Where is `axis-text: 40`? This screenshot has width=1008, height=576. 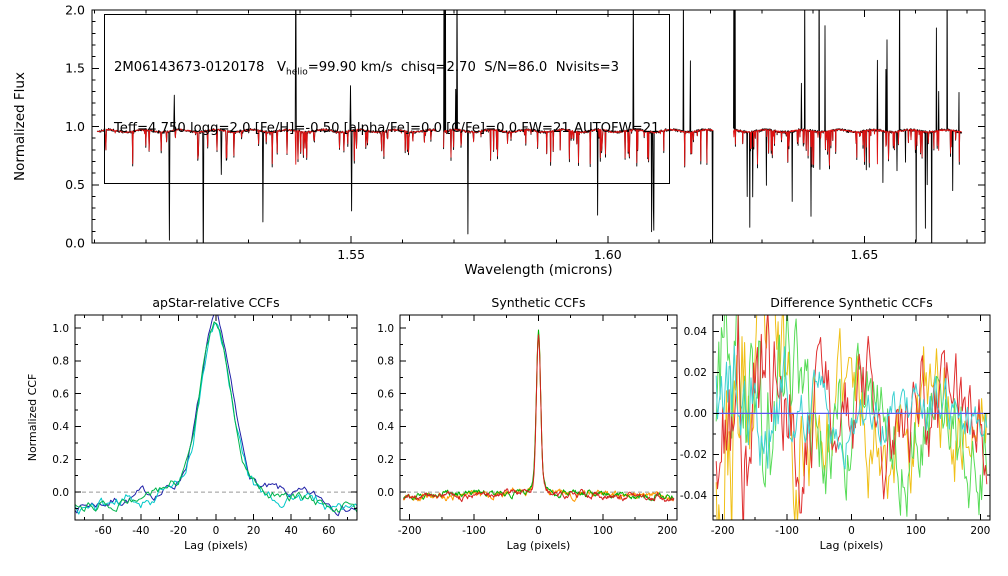 axis-text: 40 is located at coordinates (291, 531).